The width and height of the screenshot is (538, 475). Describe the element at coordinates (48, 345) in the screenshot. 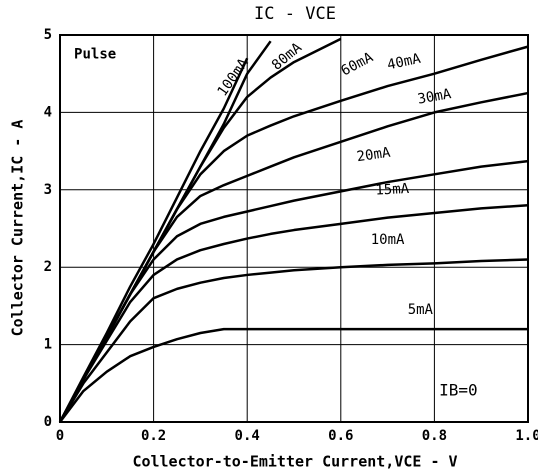

I see `y-tick-label: 1` at that location.